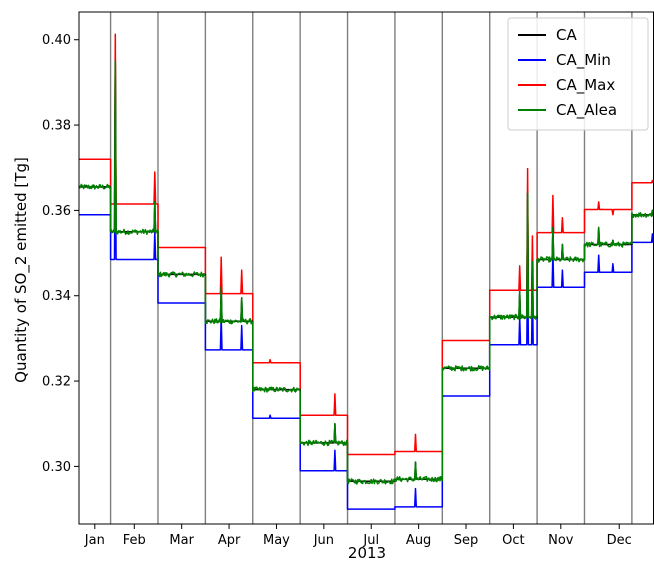 This screenshot has width=654, height=564. I want to click on x-tick-label: Jan, so click(94, 540).